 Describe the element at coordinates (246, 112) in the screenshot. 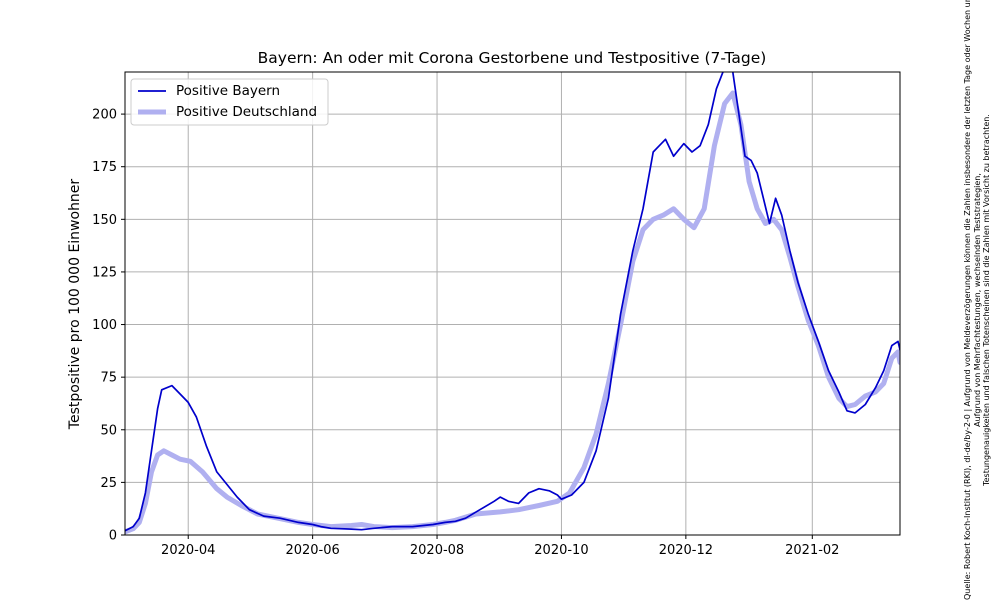

I see `legend-label-positive-deutschland: Positive Deutschland` at that location.